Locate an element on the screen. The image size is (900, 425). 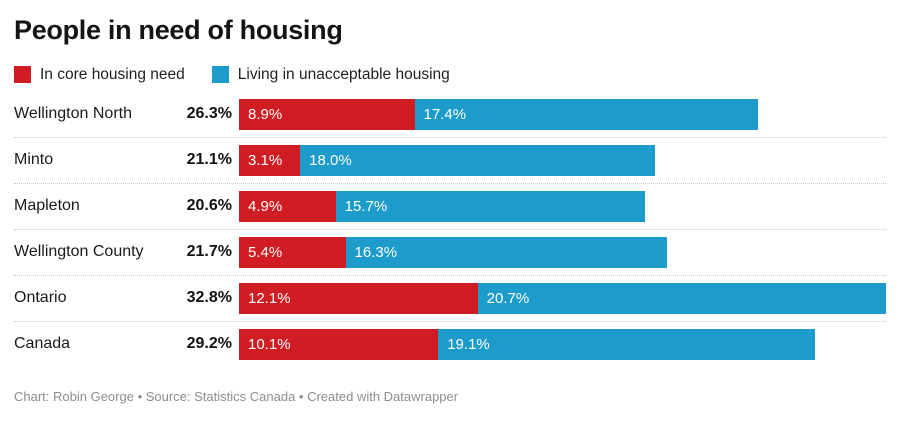
row-label: Wellington North is located at coordinates (73, 114).